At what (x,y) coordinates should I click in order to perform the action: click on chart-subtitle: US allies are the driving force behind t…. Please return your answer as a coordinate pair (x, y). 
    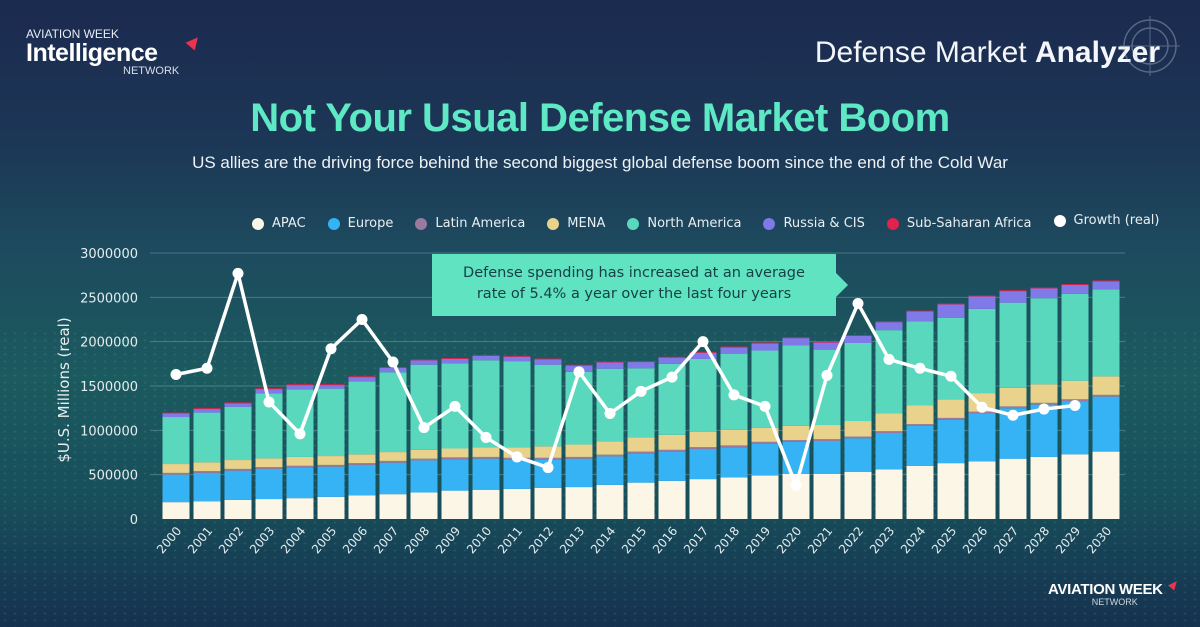
    Looking at the image, I should click on (600, 162).